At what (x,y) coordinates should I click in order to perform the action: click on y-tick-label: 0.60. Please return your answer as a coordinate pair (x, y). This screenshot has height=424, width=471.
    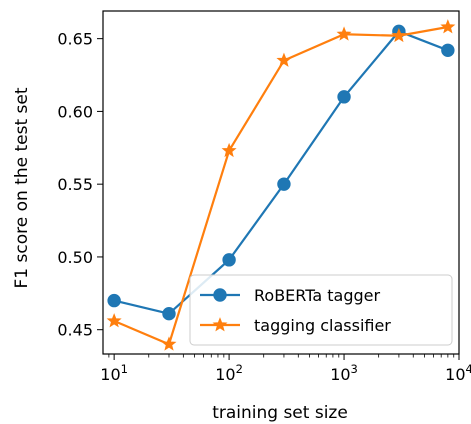
    Looking at the image, I should click on (75, 111).